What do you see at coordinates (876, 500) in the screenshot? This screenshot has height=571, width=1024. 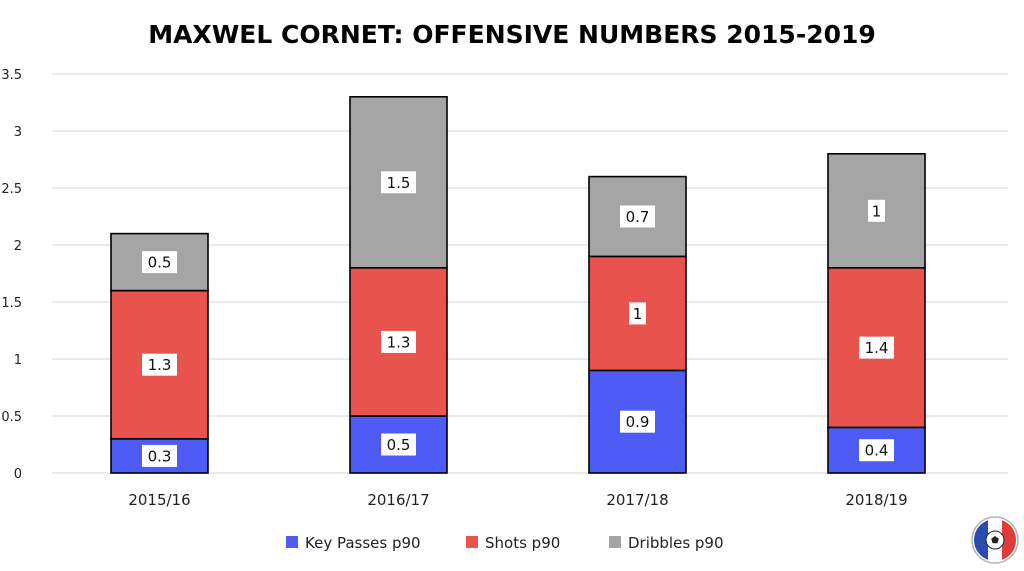 I see `x-tick-label: 2018/19` at bounding box center [876, 500].